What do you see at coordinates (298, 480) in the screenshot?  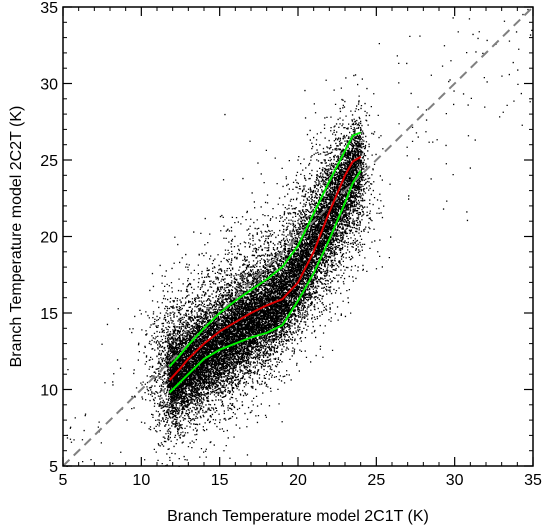 I see `x-tick-label: 20` at bounding box center [298, 480].